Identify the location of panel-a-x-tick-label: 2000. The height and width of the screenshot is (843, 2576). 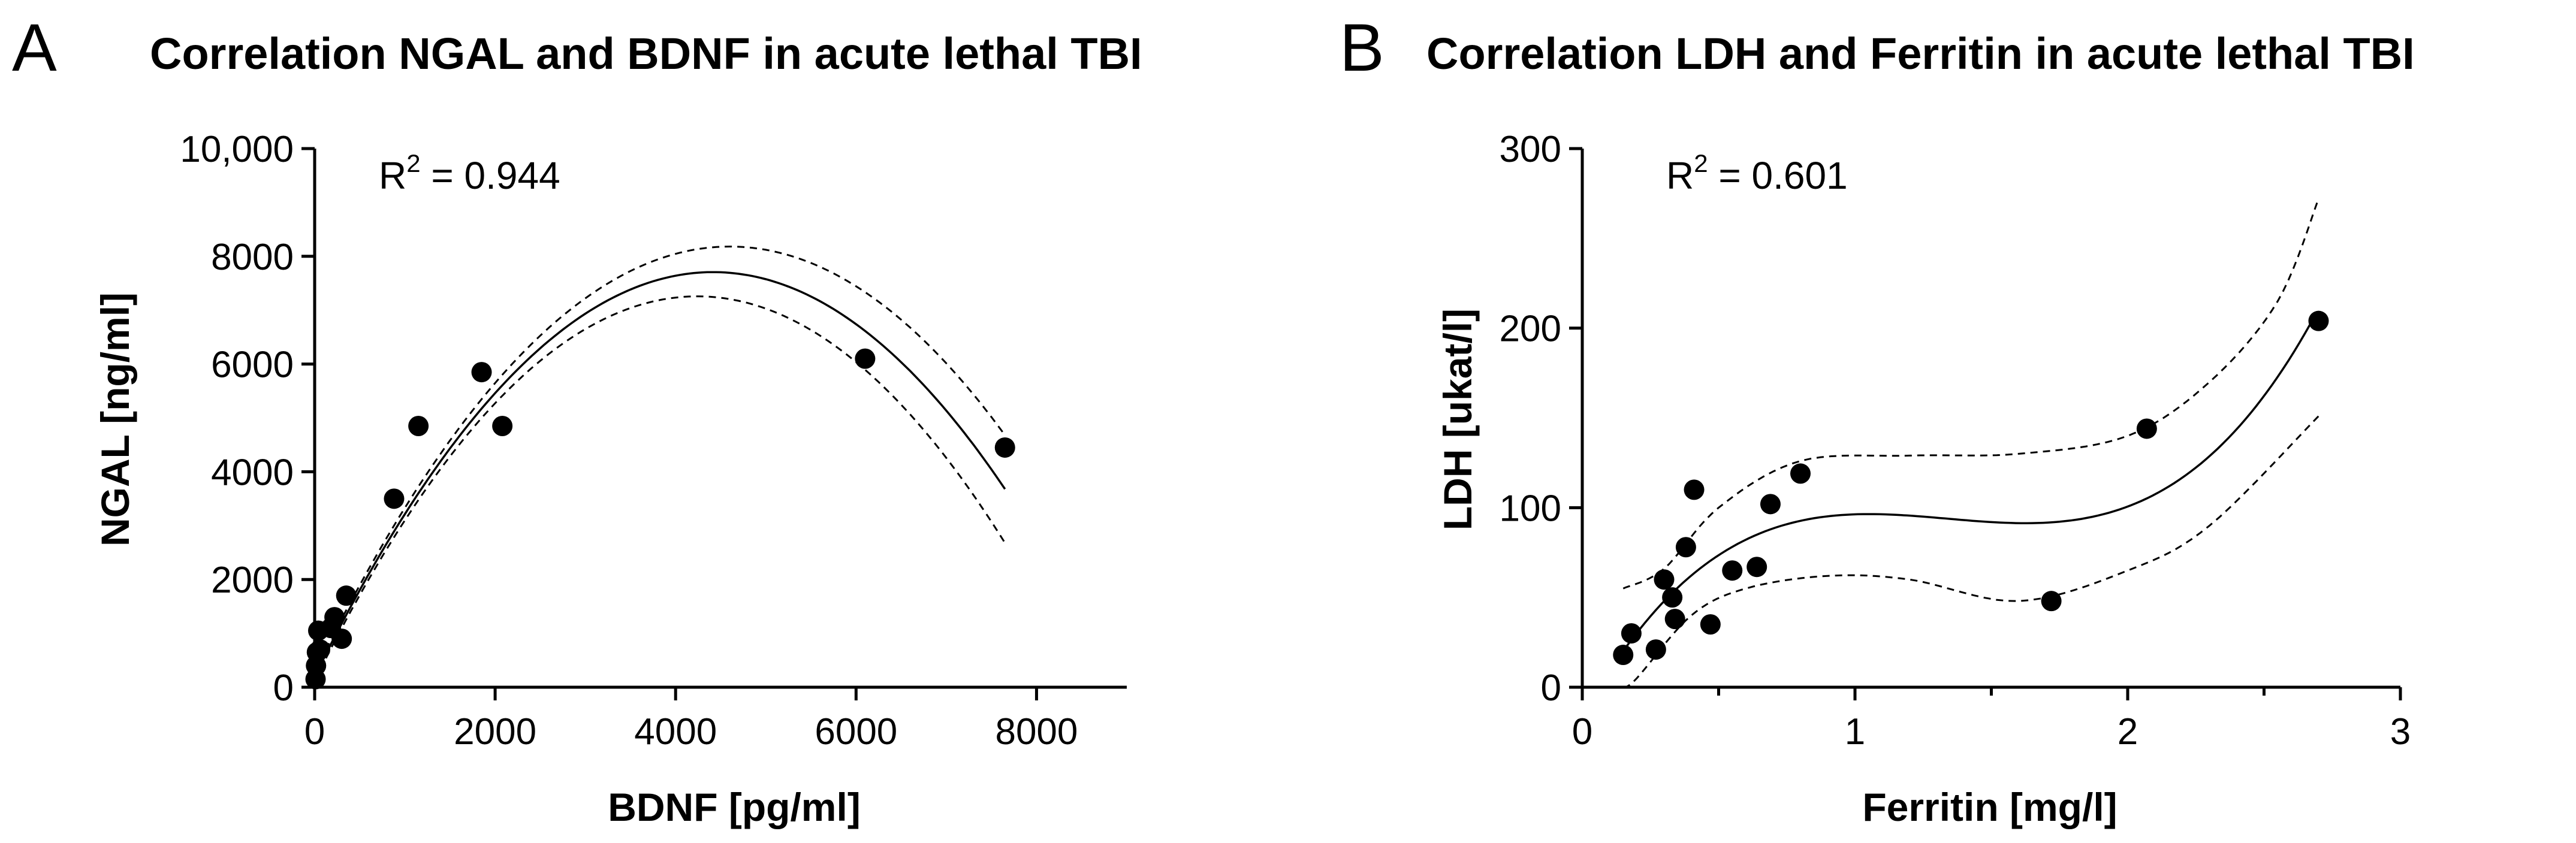
(495, 732).